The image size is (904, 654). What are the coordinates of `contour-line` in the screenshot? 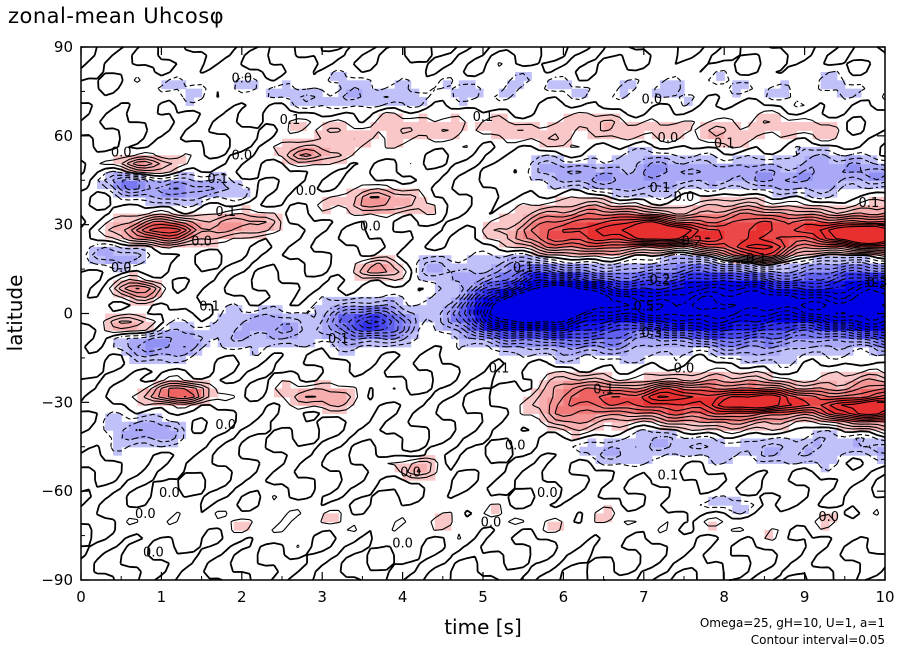 It's located at (612, 305).